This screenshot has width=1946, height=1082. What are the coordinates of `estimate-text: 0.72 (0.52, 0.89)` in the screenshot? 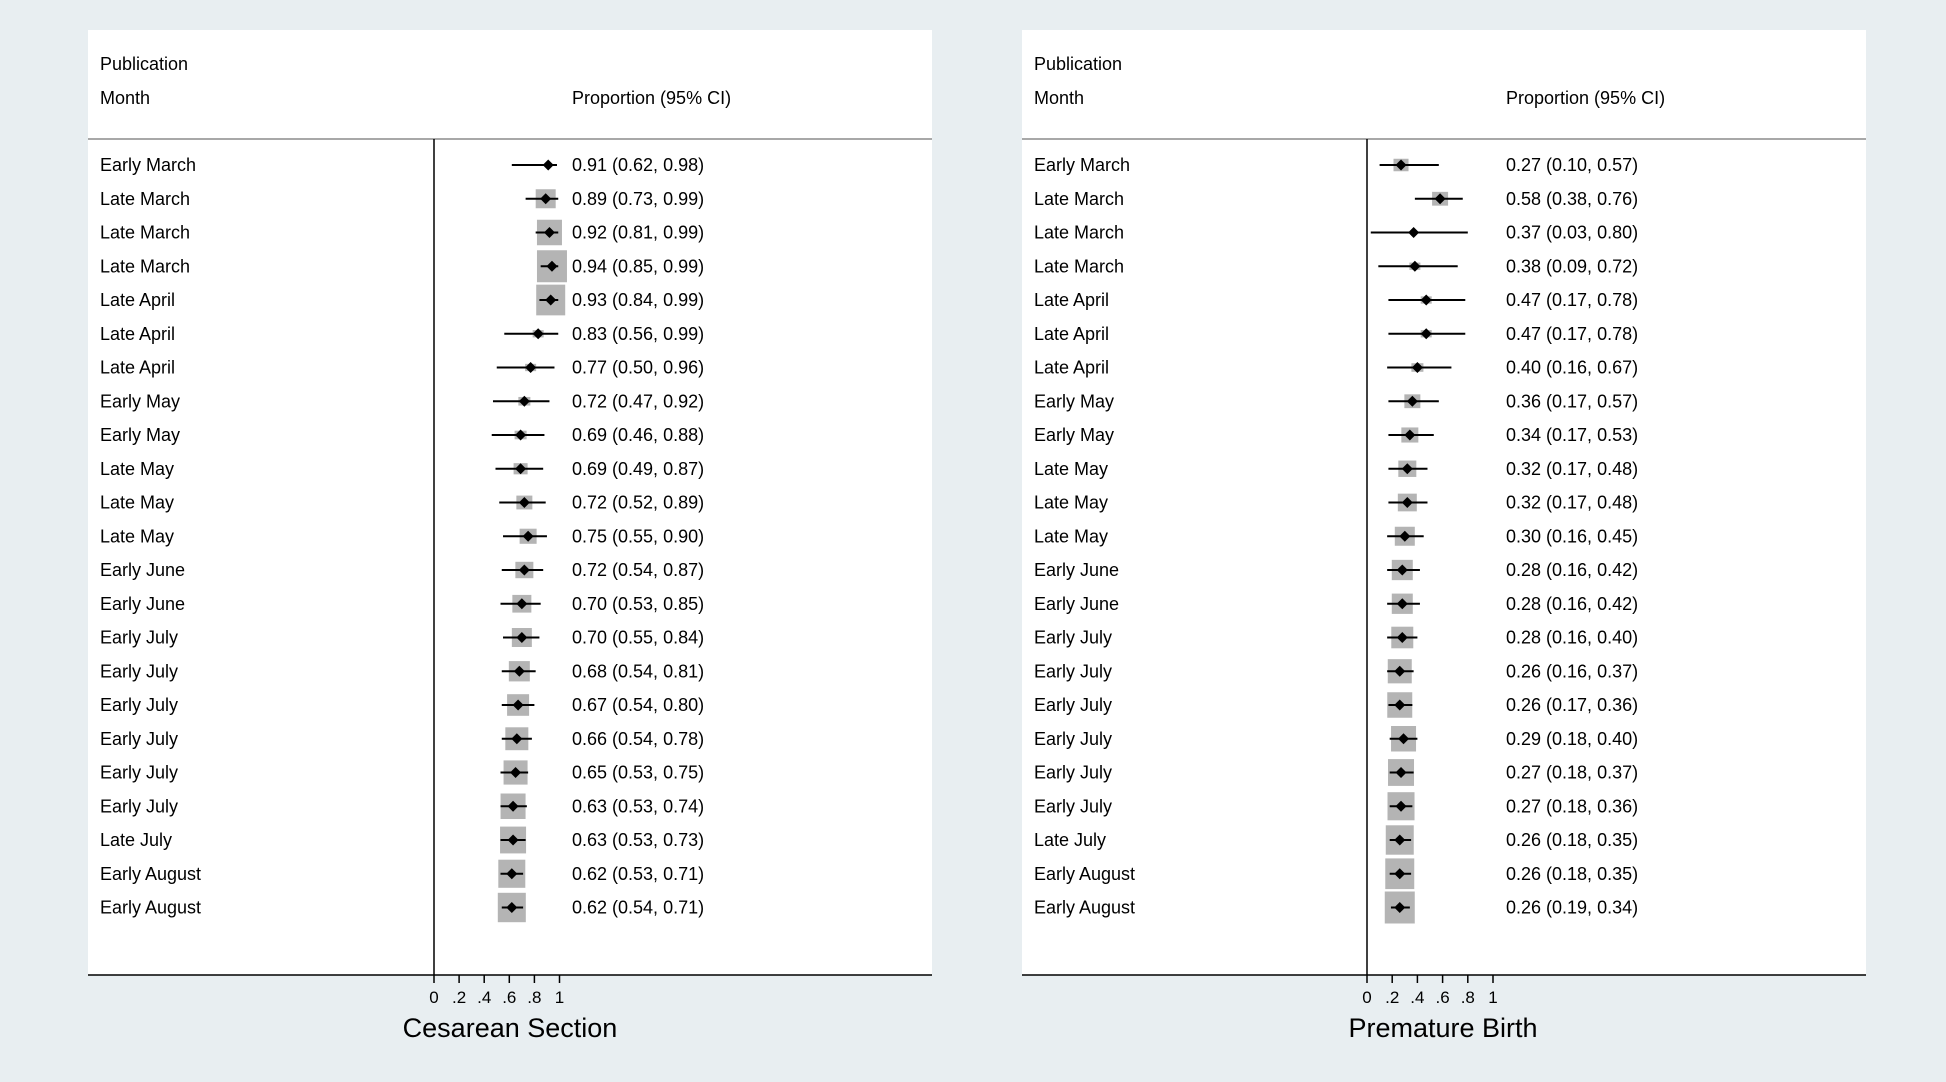 It's located at (638, 503).